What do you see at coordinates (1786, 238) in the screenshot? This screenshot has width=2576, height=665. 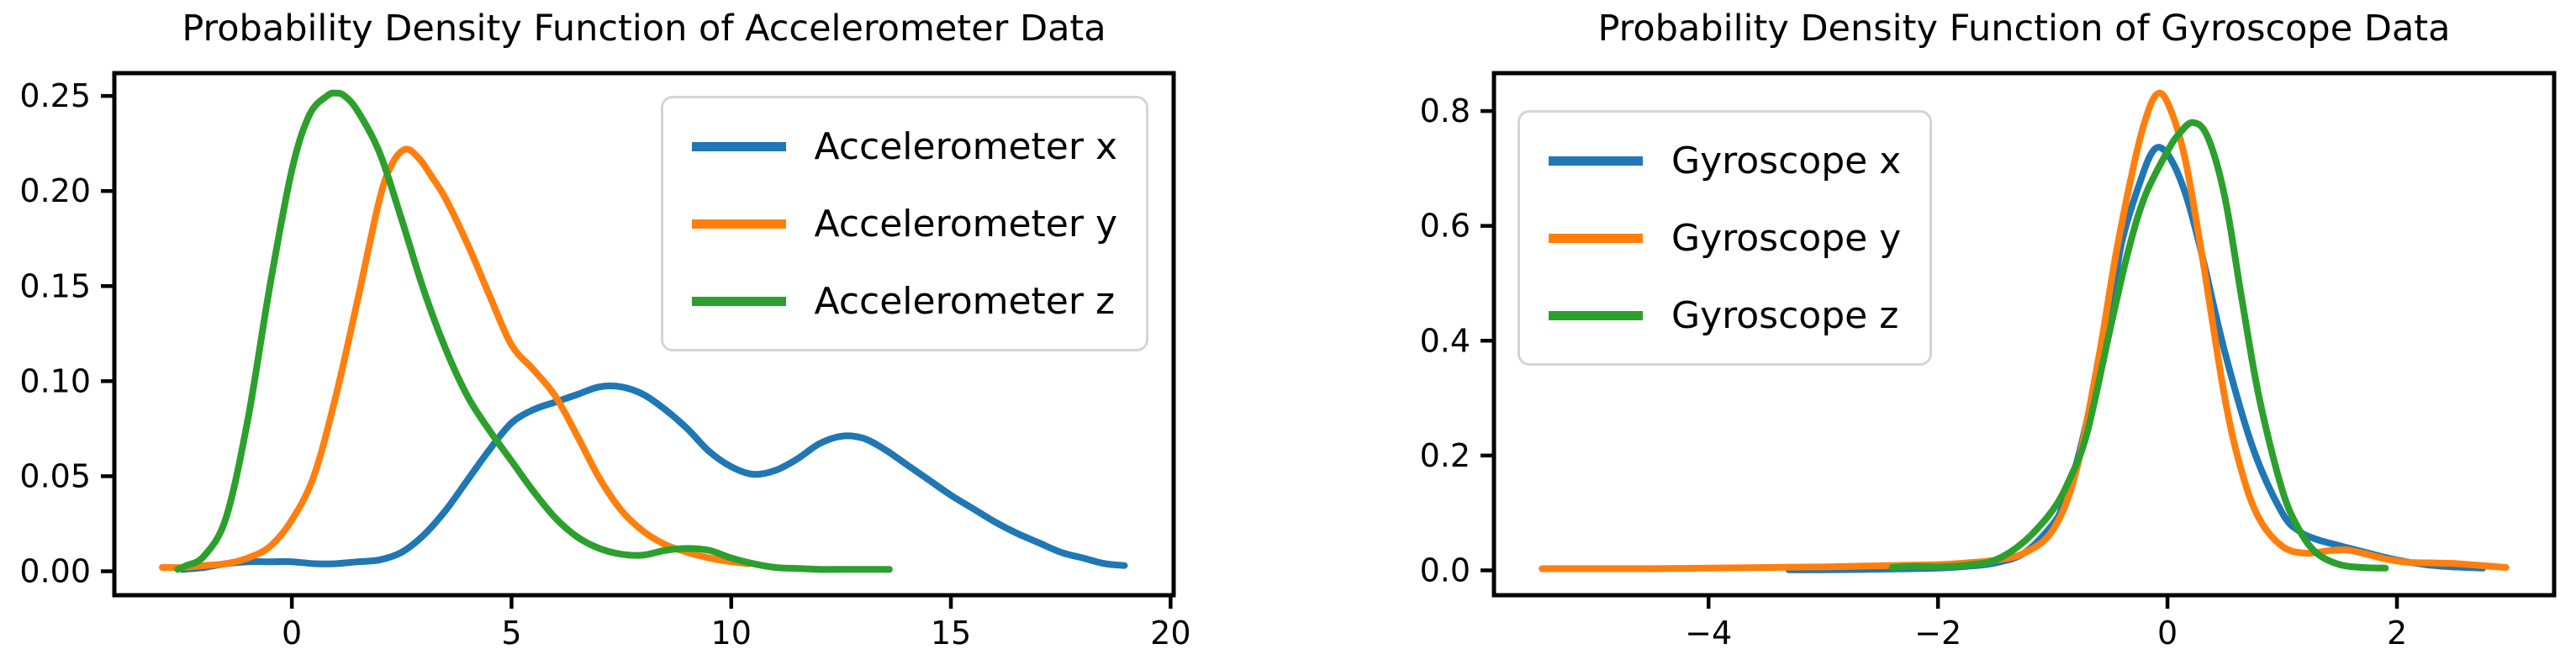 I see `legend-label: Gyroscope y` at bounding box center [1786, 238].